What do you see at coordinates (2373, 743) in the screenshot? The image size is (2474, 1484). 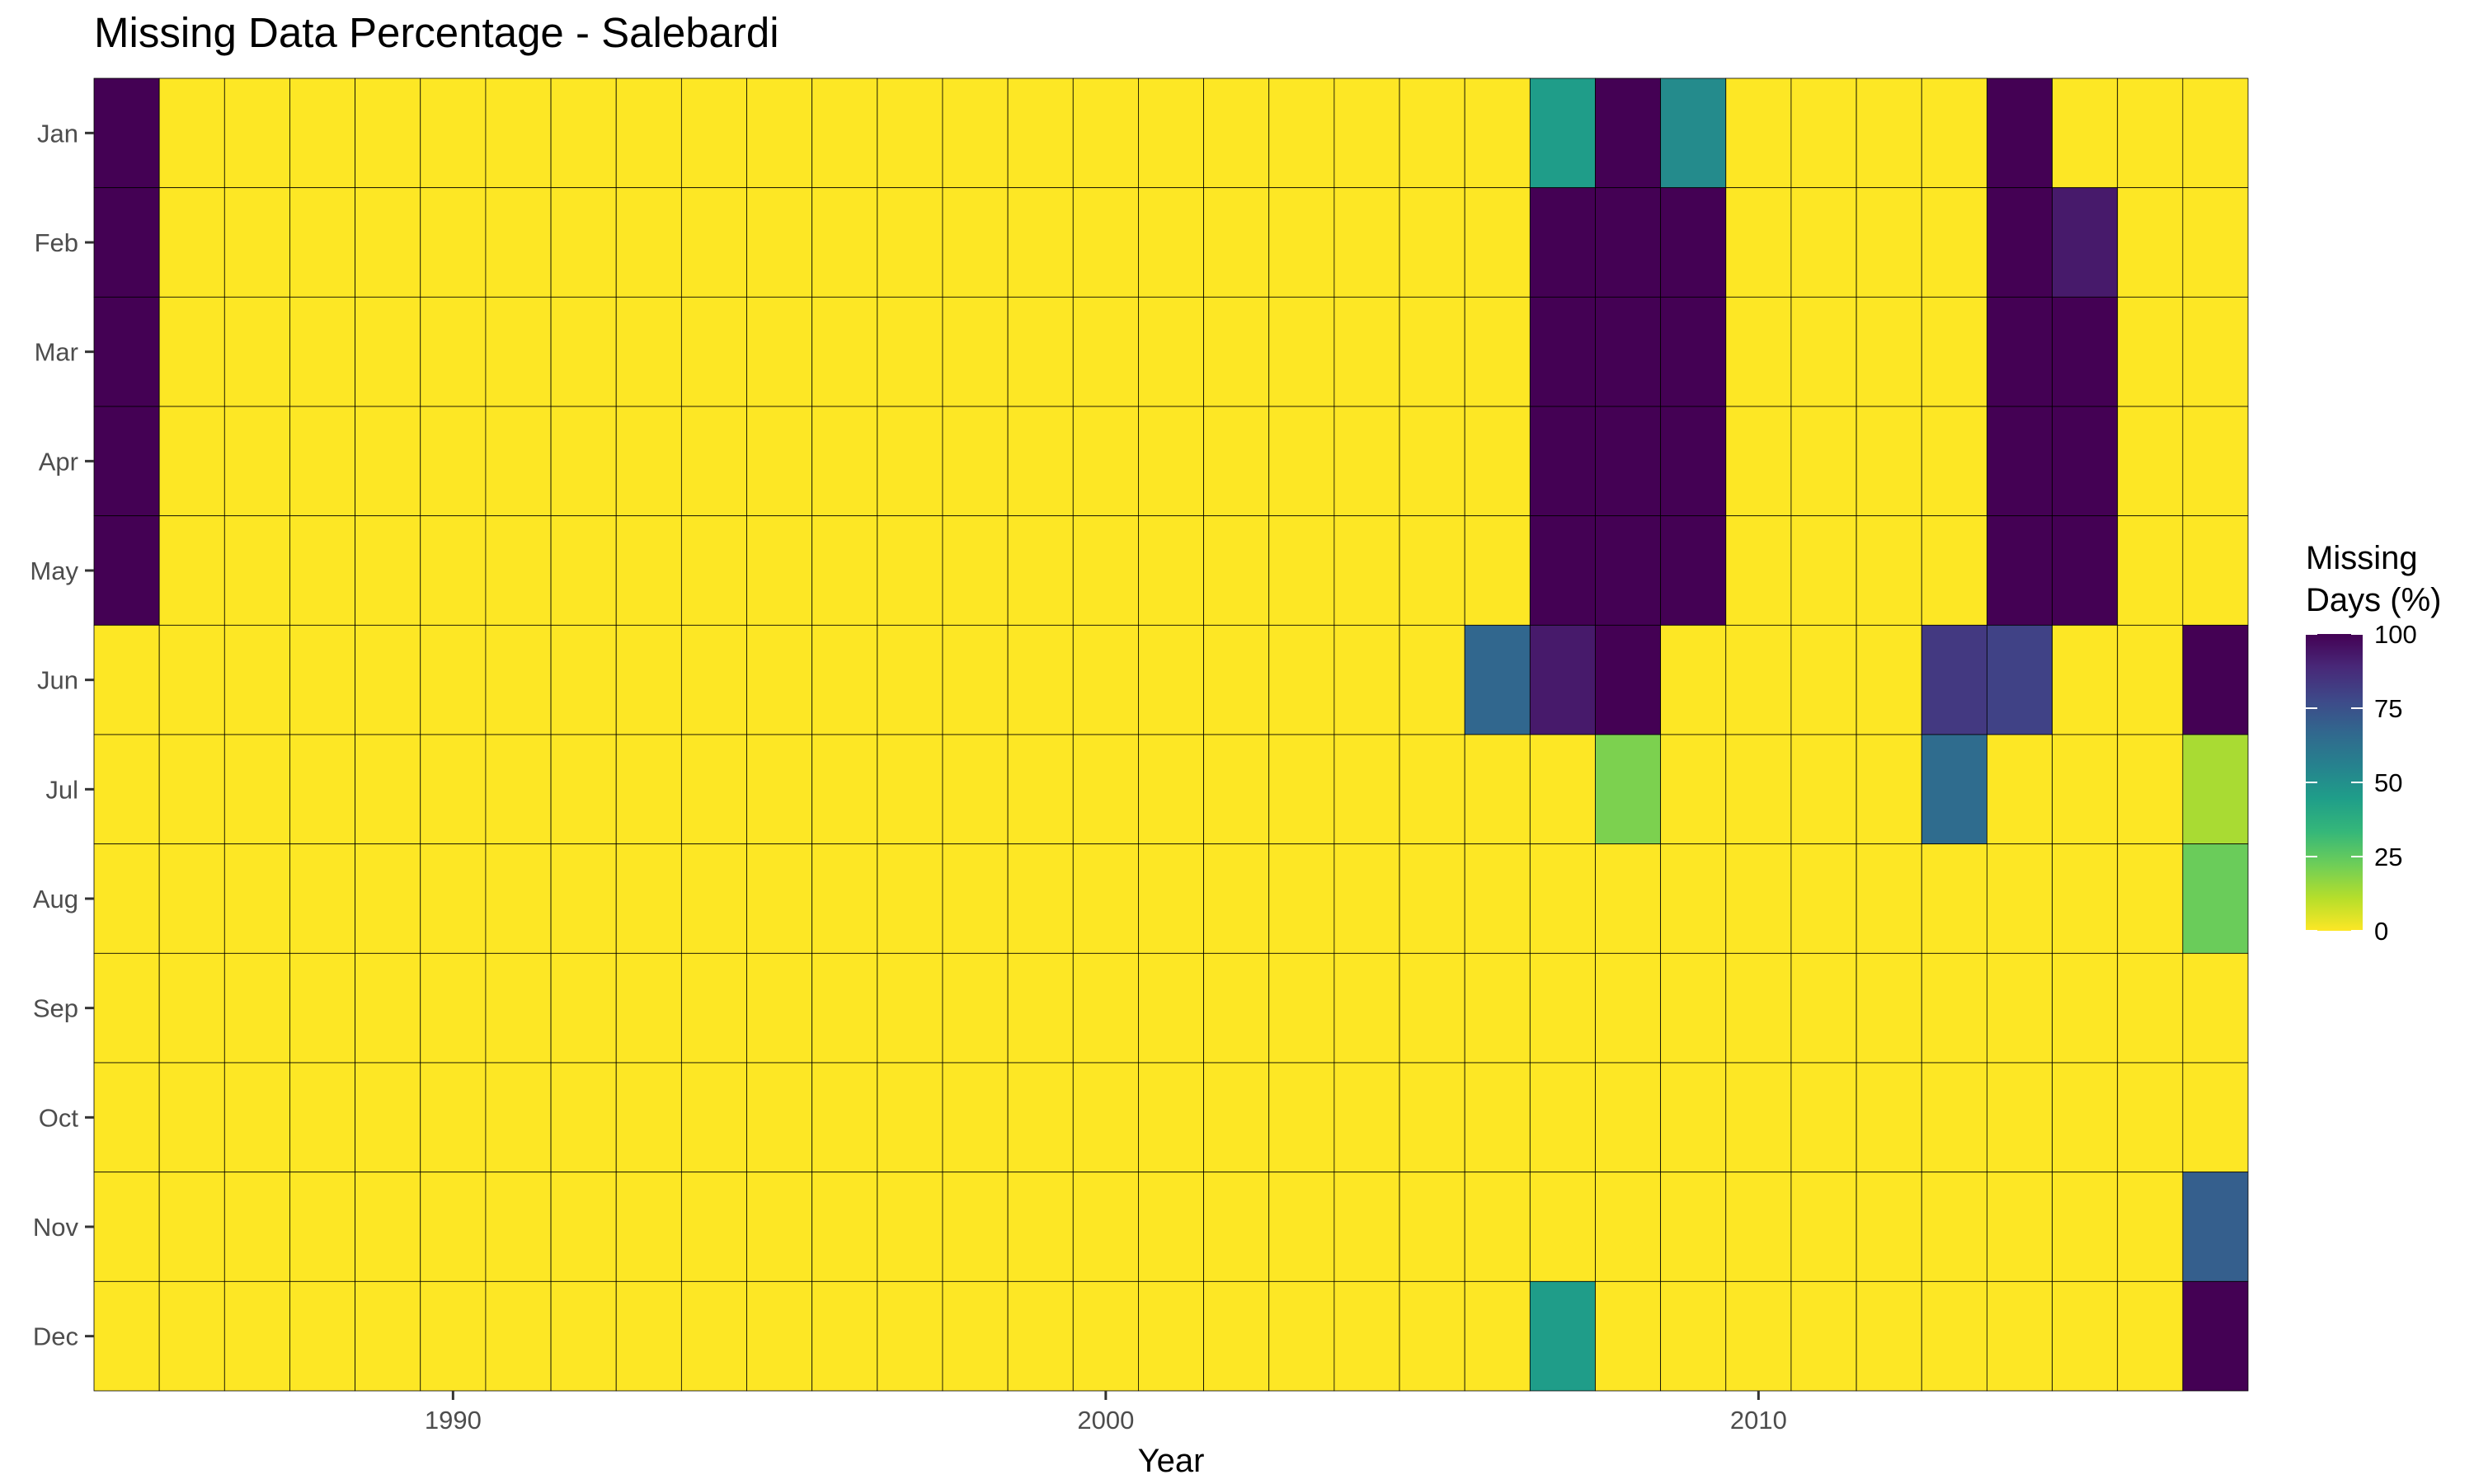 I see `colorbar-legend: Missing Days (%) 0 25 50 75 100` at bounding box center [2373, 743].